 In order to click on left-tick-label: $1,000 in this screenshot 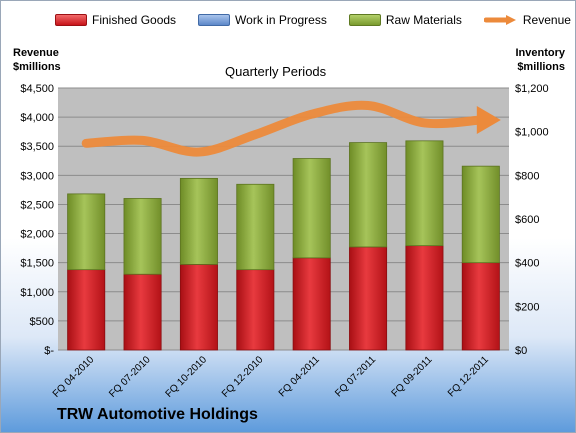, I will do `click(37, 293)`.